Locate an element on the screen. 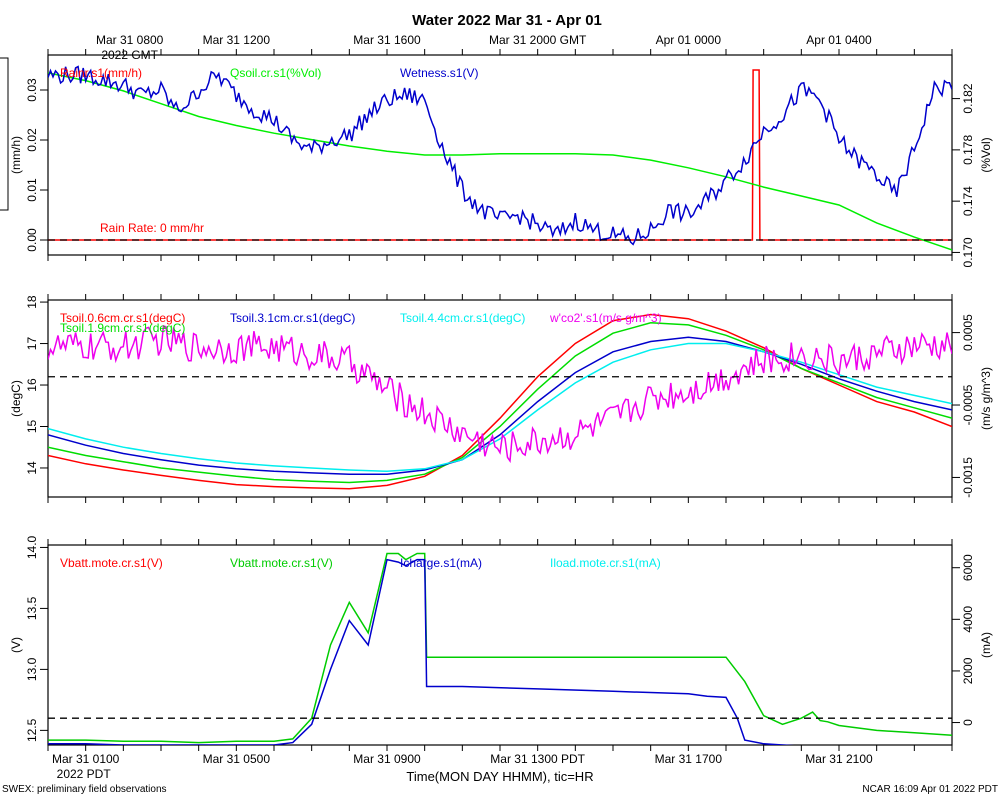  y-axis-label-right: (mA) is located at coordinates (986, 645).